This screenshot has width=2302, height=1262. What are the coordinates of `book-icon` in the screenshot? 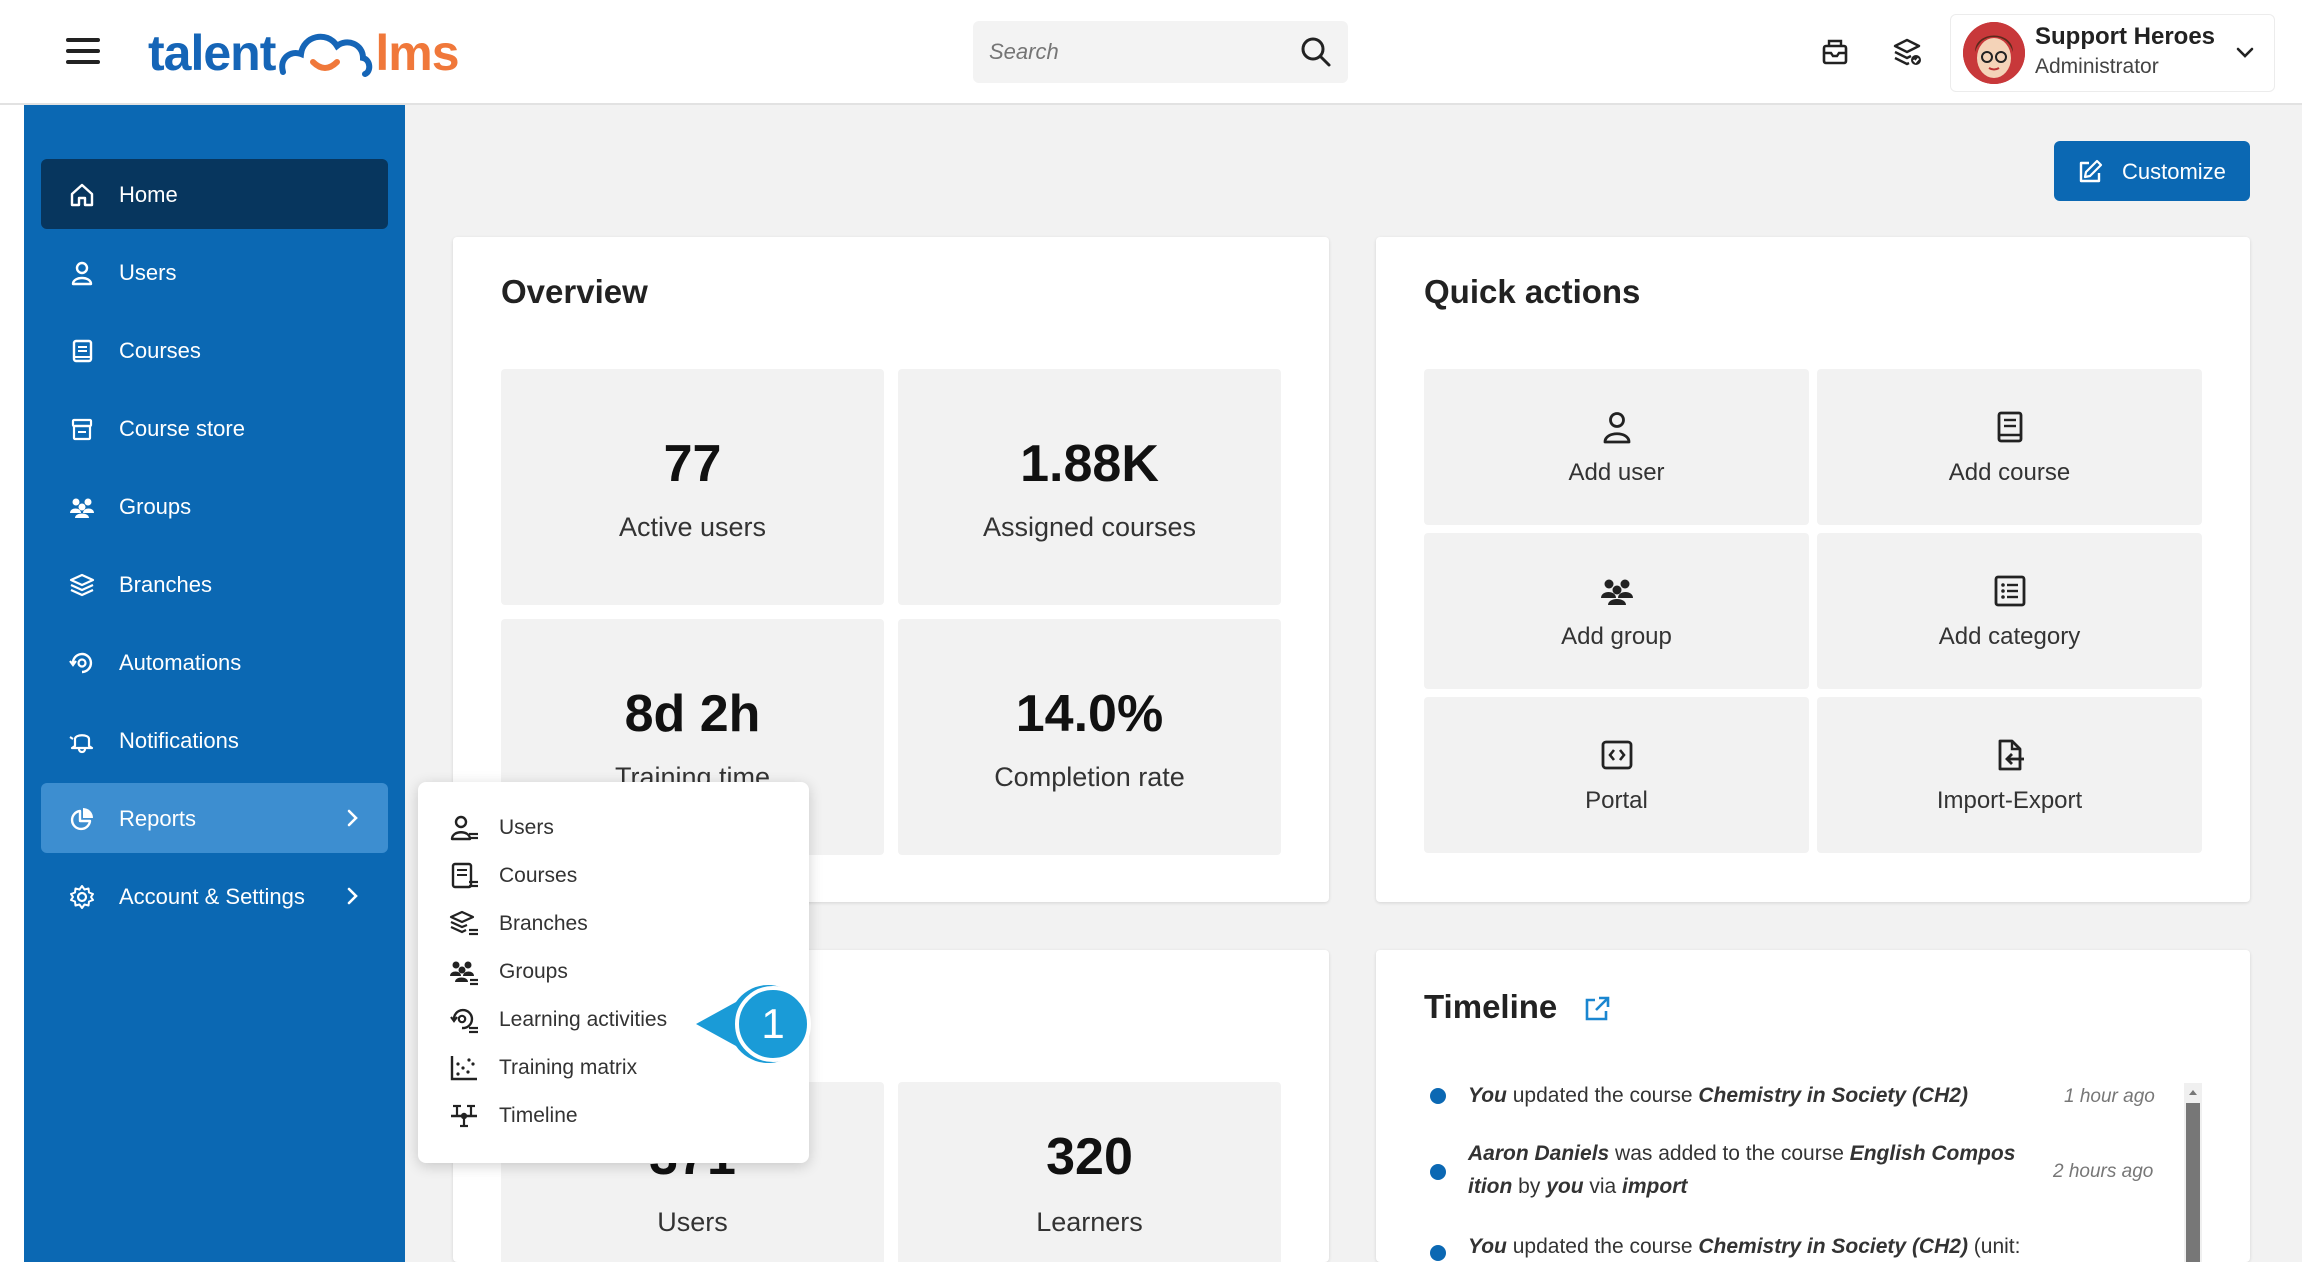 It's located at (82, 351).